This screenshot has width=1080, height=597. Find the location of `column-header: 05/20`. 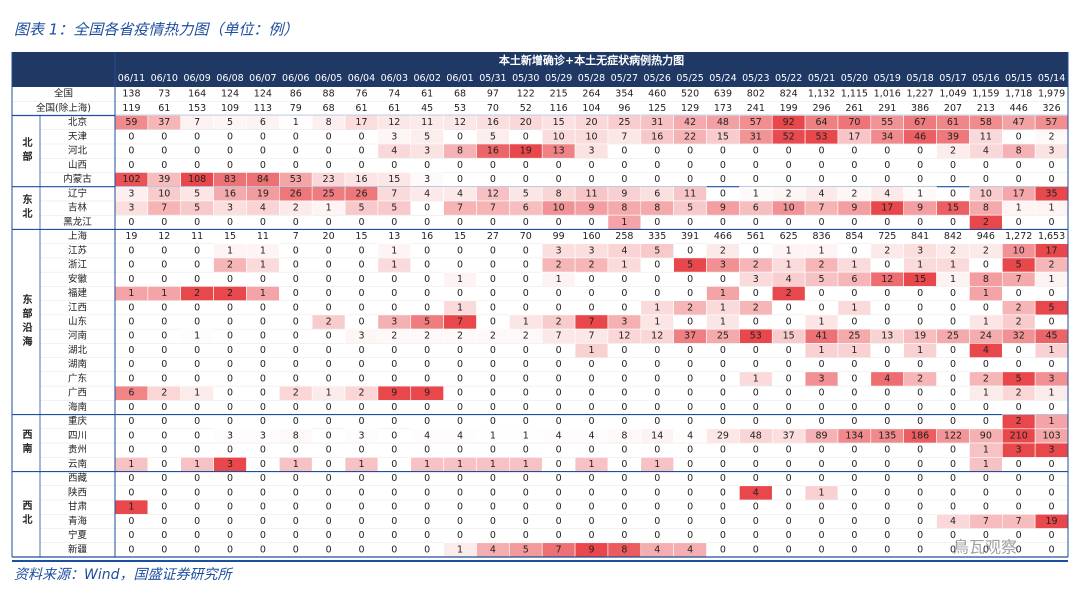

column-header: 05/20 is located at coordinates (854, 78).